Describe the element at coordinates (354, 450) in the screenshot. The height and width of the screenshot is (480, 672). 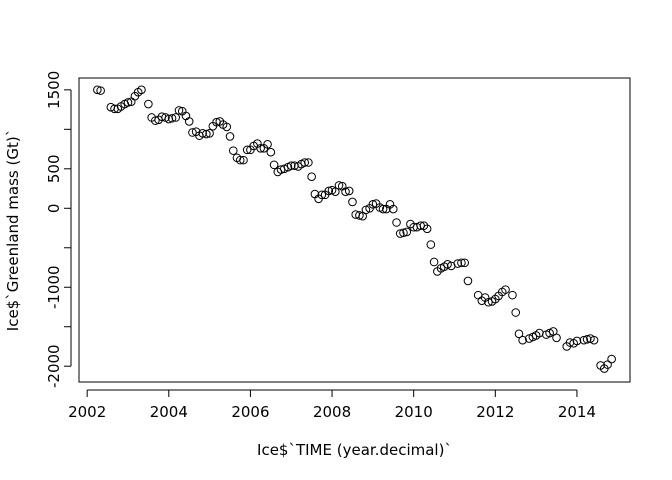
I see `x-axis-label: Ice$`TIME (year.decimal)`` at that location.